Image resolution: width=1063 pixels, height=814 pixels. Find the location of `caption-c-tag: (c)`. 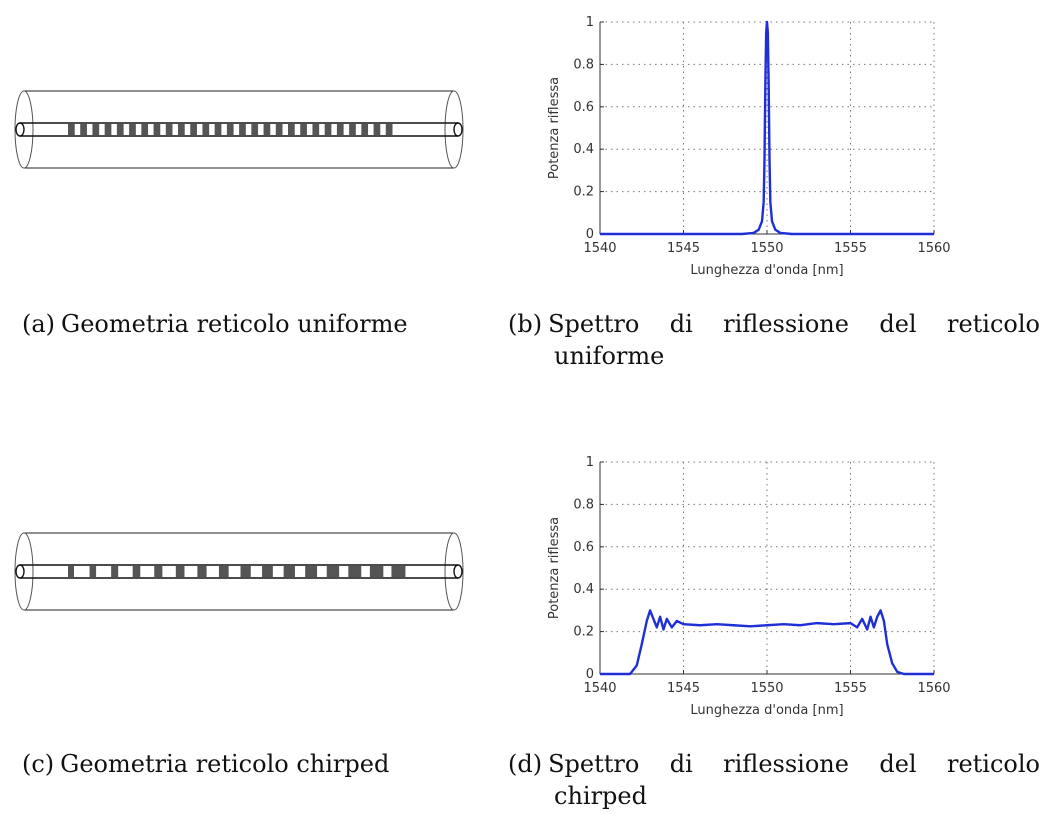

caption-c-tag: (c) is located at coordinates (38, 764).